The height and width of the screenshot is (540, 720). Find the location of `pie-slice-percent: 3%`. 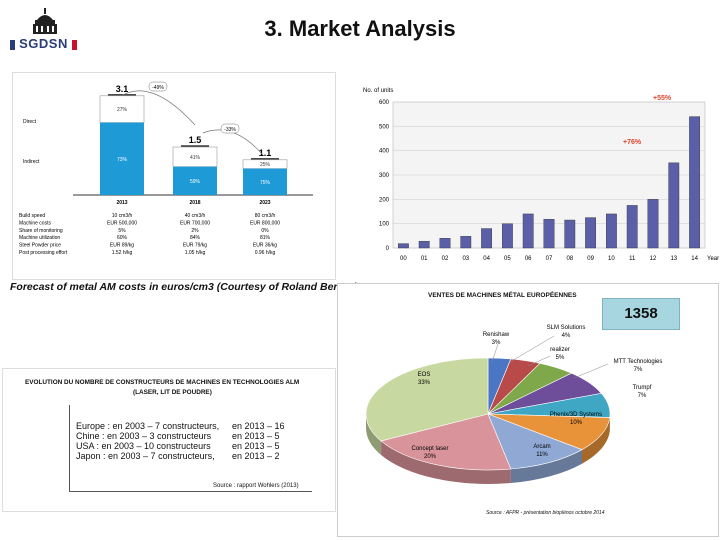

pie-slice-percent: 3% is located at coordinates (496, 343).